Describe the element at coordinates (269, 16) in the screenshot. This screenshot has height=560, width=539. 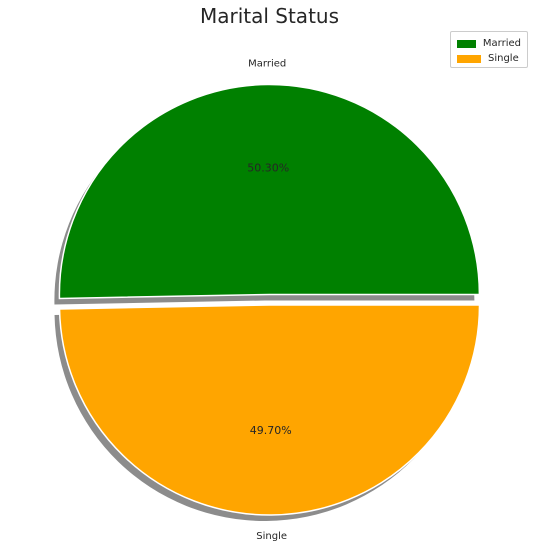
I see `chart-title: Marital Status` at that location.